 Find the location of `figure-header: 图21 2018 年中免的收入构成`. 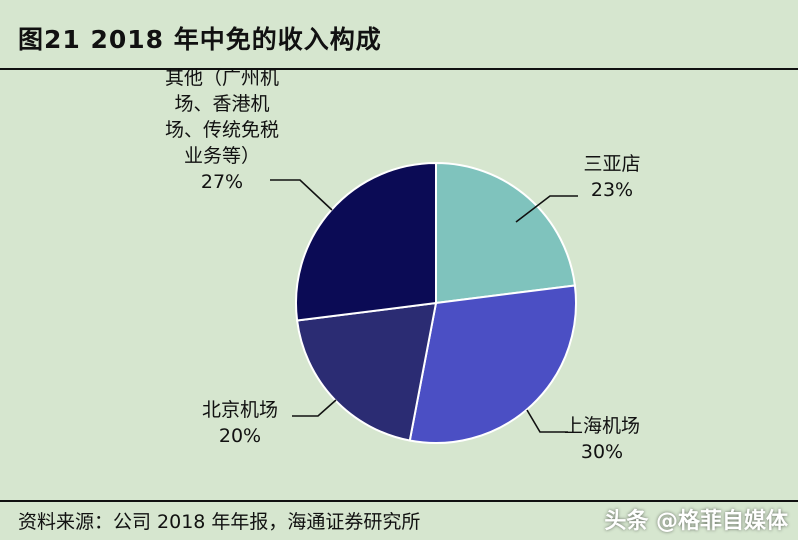

figure-header: 图21 2018 年中免的收入构成 is located at coordinates (399, 35).